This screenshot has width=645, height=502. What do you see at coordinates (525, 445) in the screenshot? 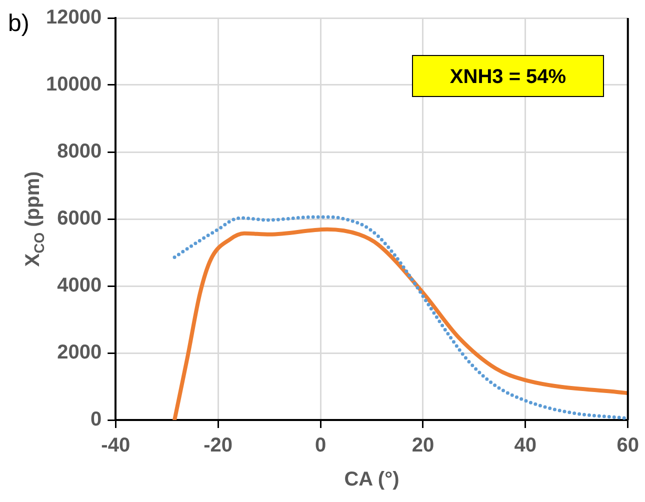
I see `x-tick-label: 40` at bounding box center [525, 445].